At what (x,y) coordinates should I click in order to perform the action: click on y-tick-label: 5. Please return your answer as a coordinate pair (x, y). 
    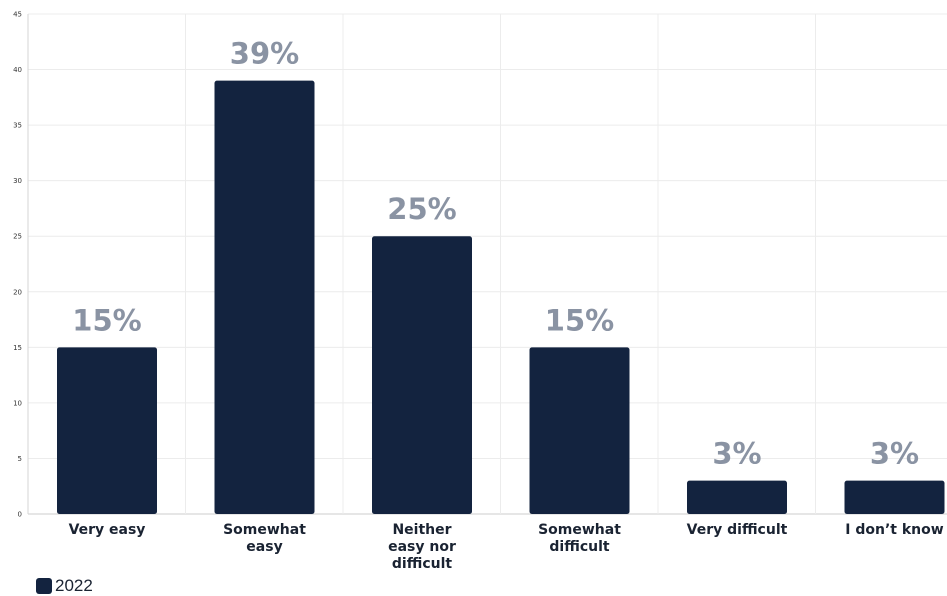
    Looking at the image, I should click on (20, 459).